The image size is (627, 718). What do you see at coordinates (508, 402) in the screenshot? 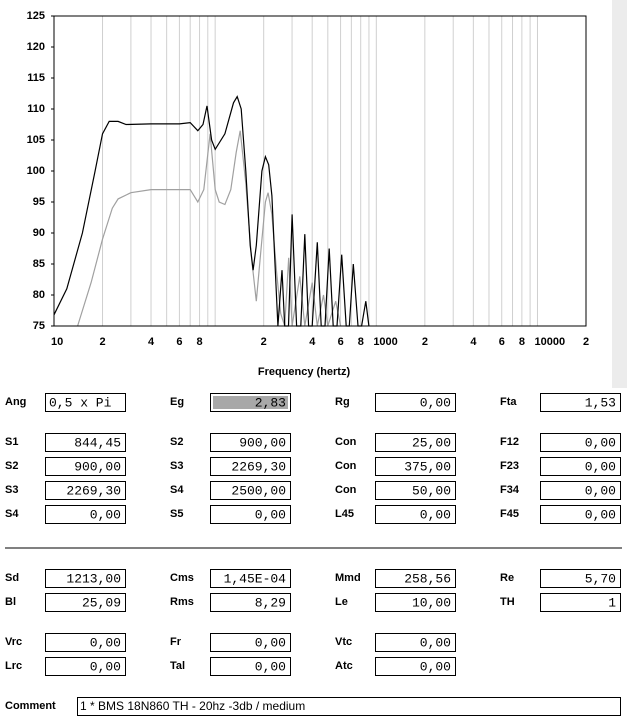
I see `field-label: Fta` at bounding box center [508, 402].